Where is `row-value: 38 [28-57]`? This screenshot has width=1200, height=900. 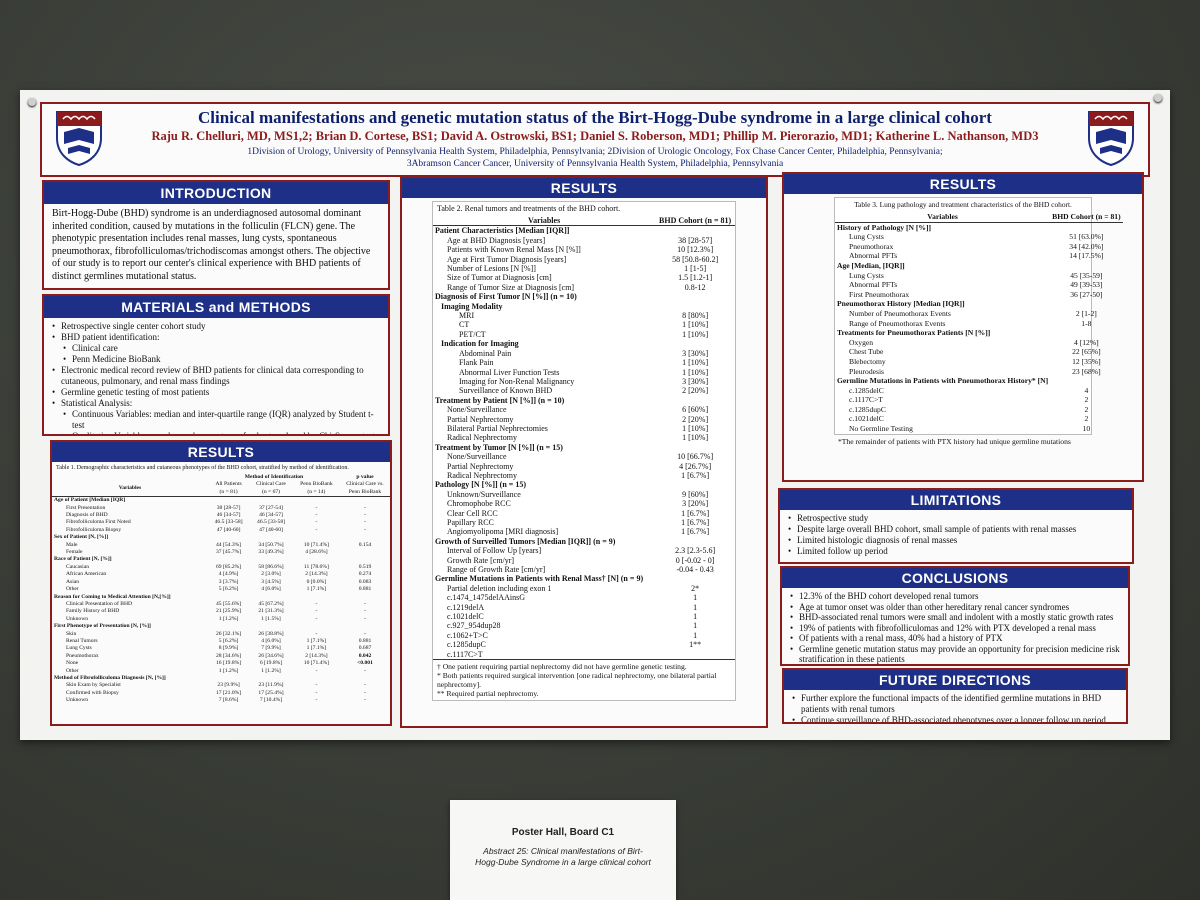 row-value: 38 [28-57] is located at coordinates (228, 507).